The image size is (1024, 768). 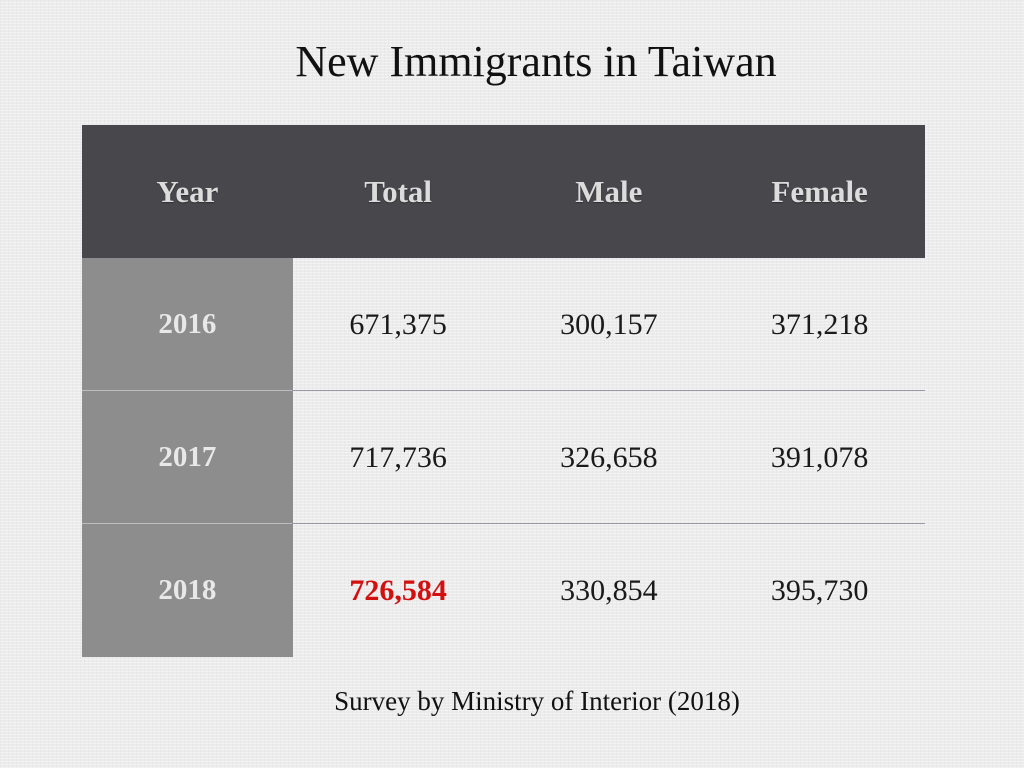 What do you see at coordinates (398, 457) in the screenshot?
I see `total-cell: 717,736` at bounding box center [398, 457].